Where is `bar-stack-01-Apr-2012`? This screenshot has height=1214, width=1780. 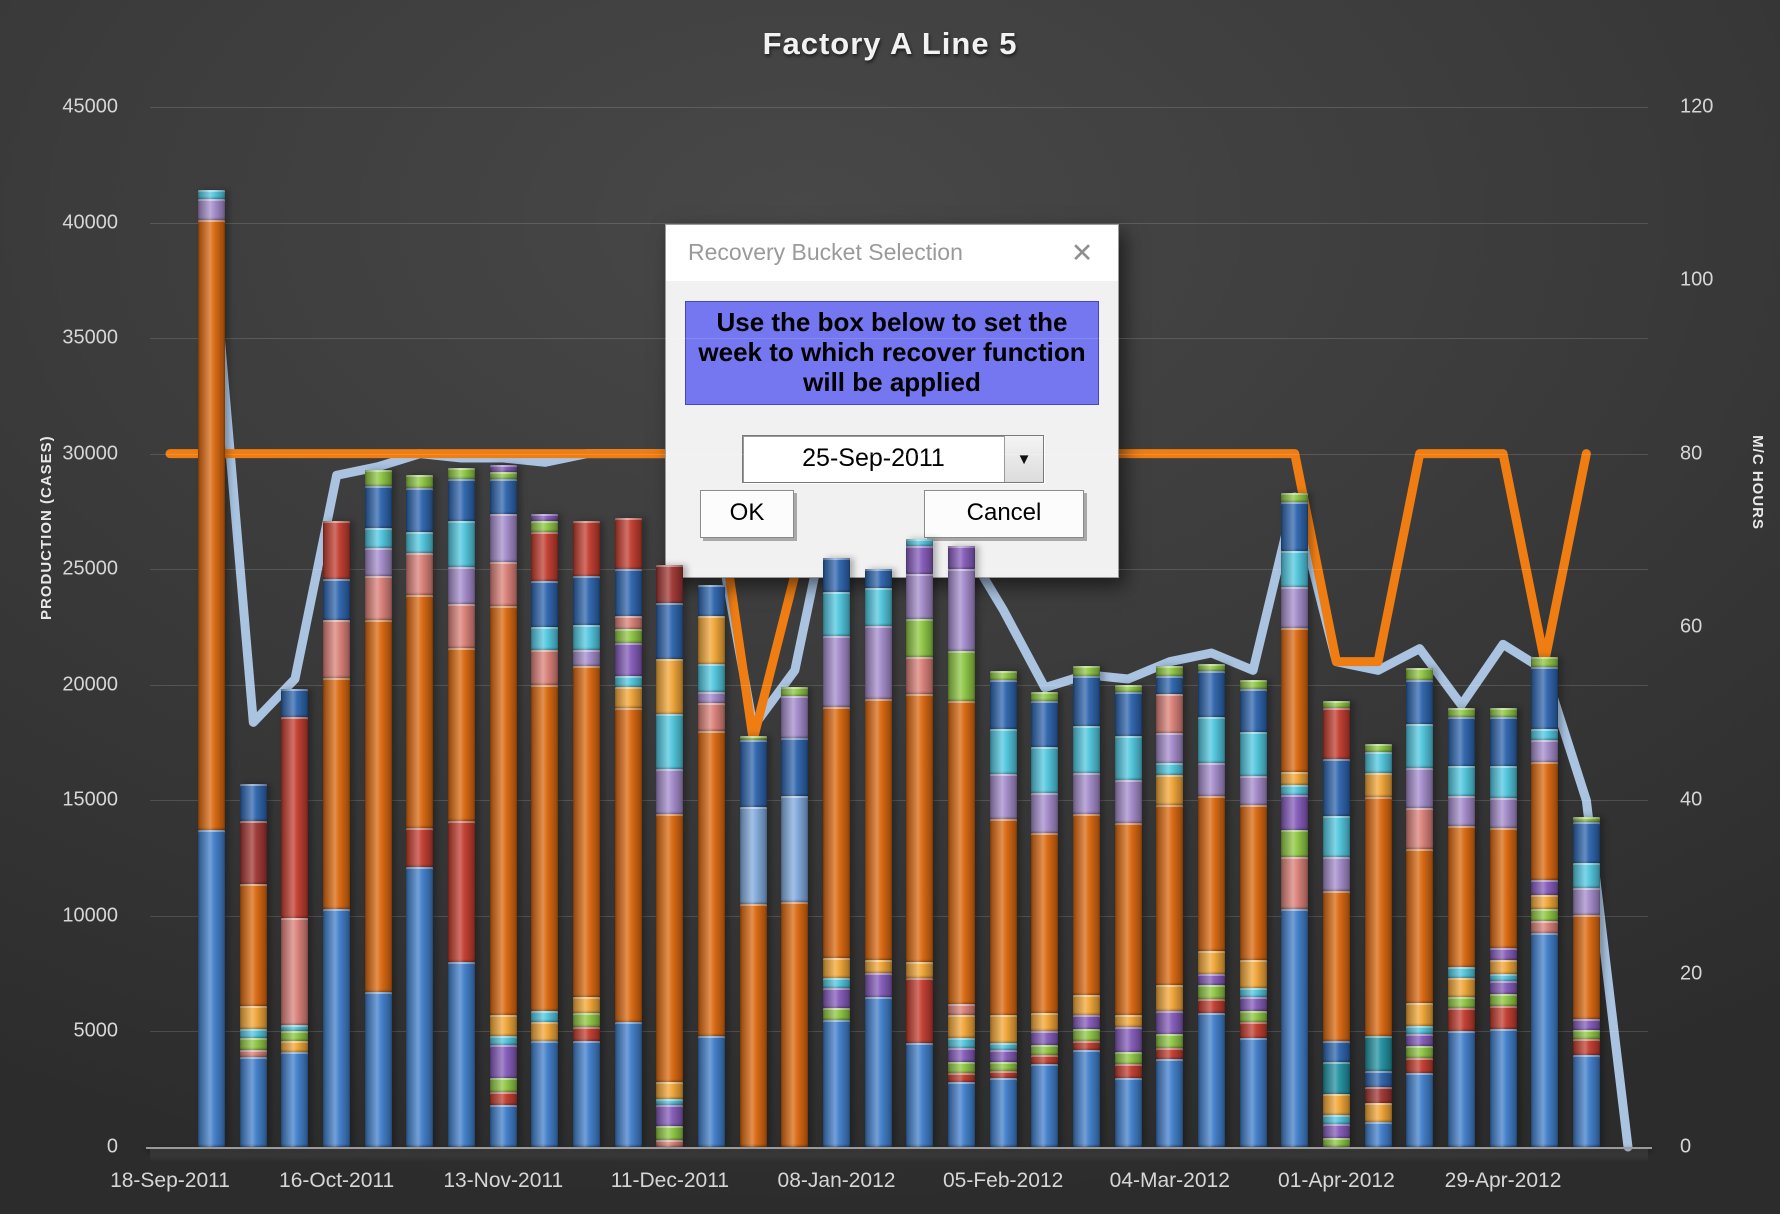
bar-stack-01-Apr-2012 is located at coordinates (1336, 924).